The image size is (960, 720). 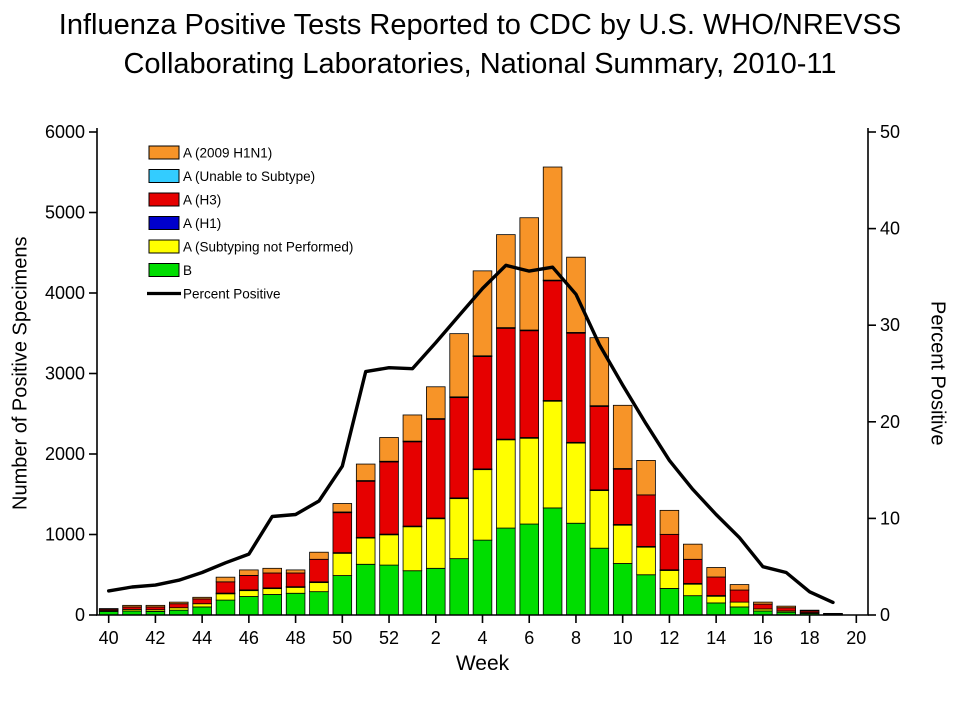 What do you see at coordinates (187, 270) in the screenshot?
I see `legend-label: B` at bounding box center [187, 270].